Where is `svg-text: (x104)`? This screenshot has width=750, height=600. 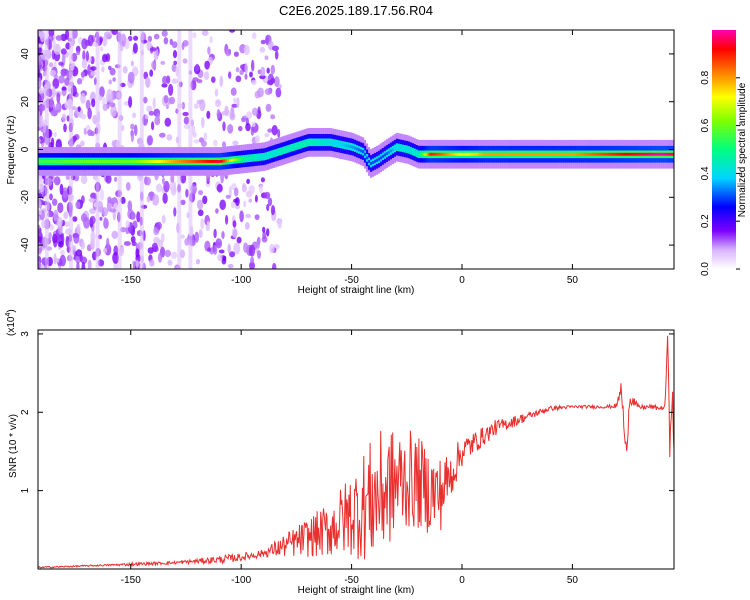
svg-text: (x104) is located at coordinates (11, 322).